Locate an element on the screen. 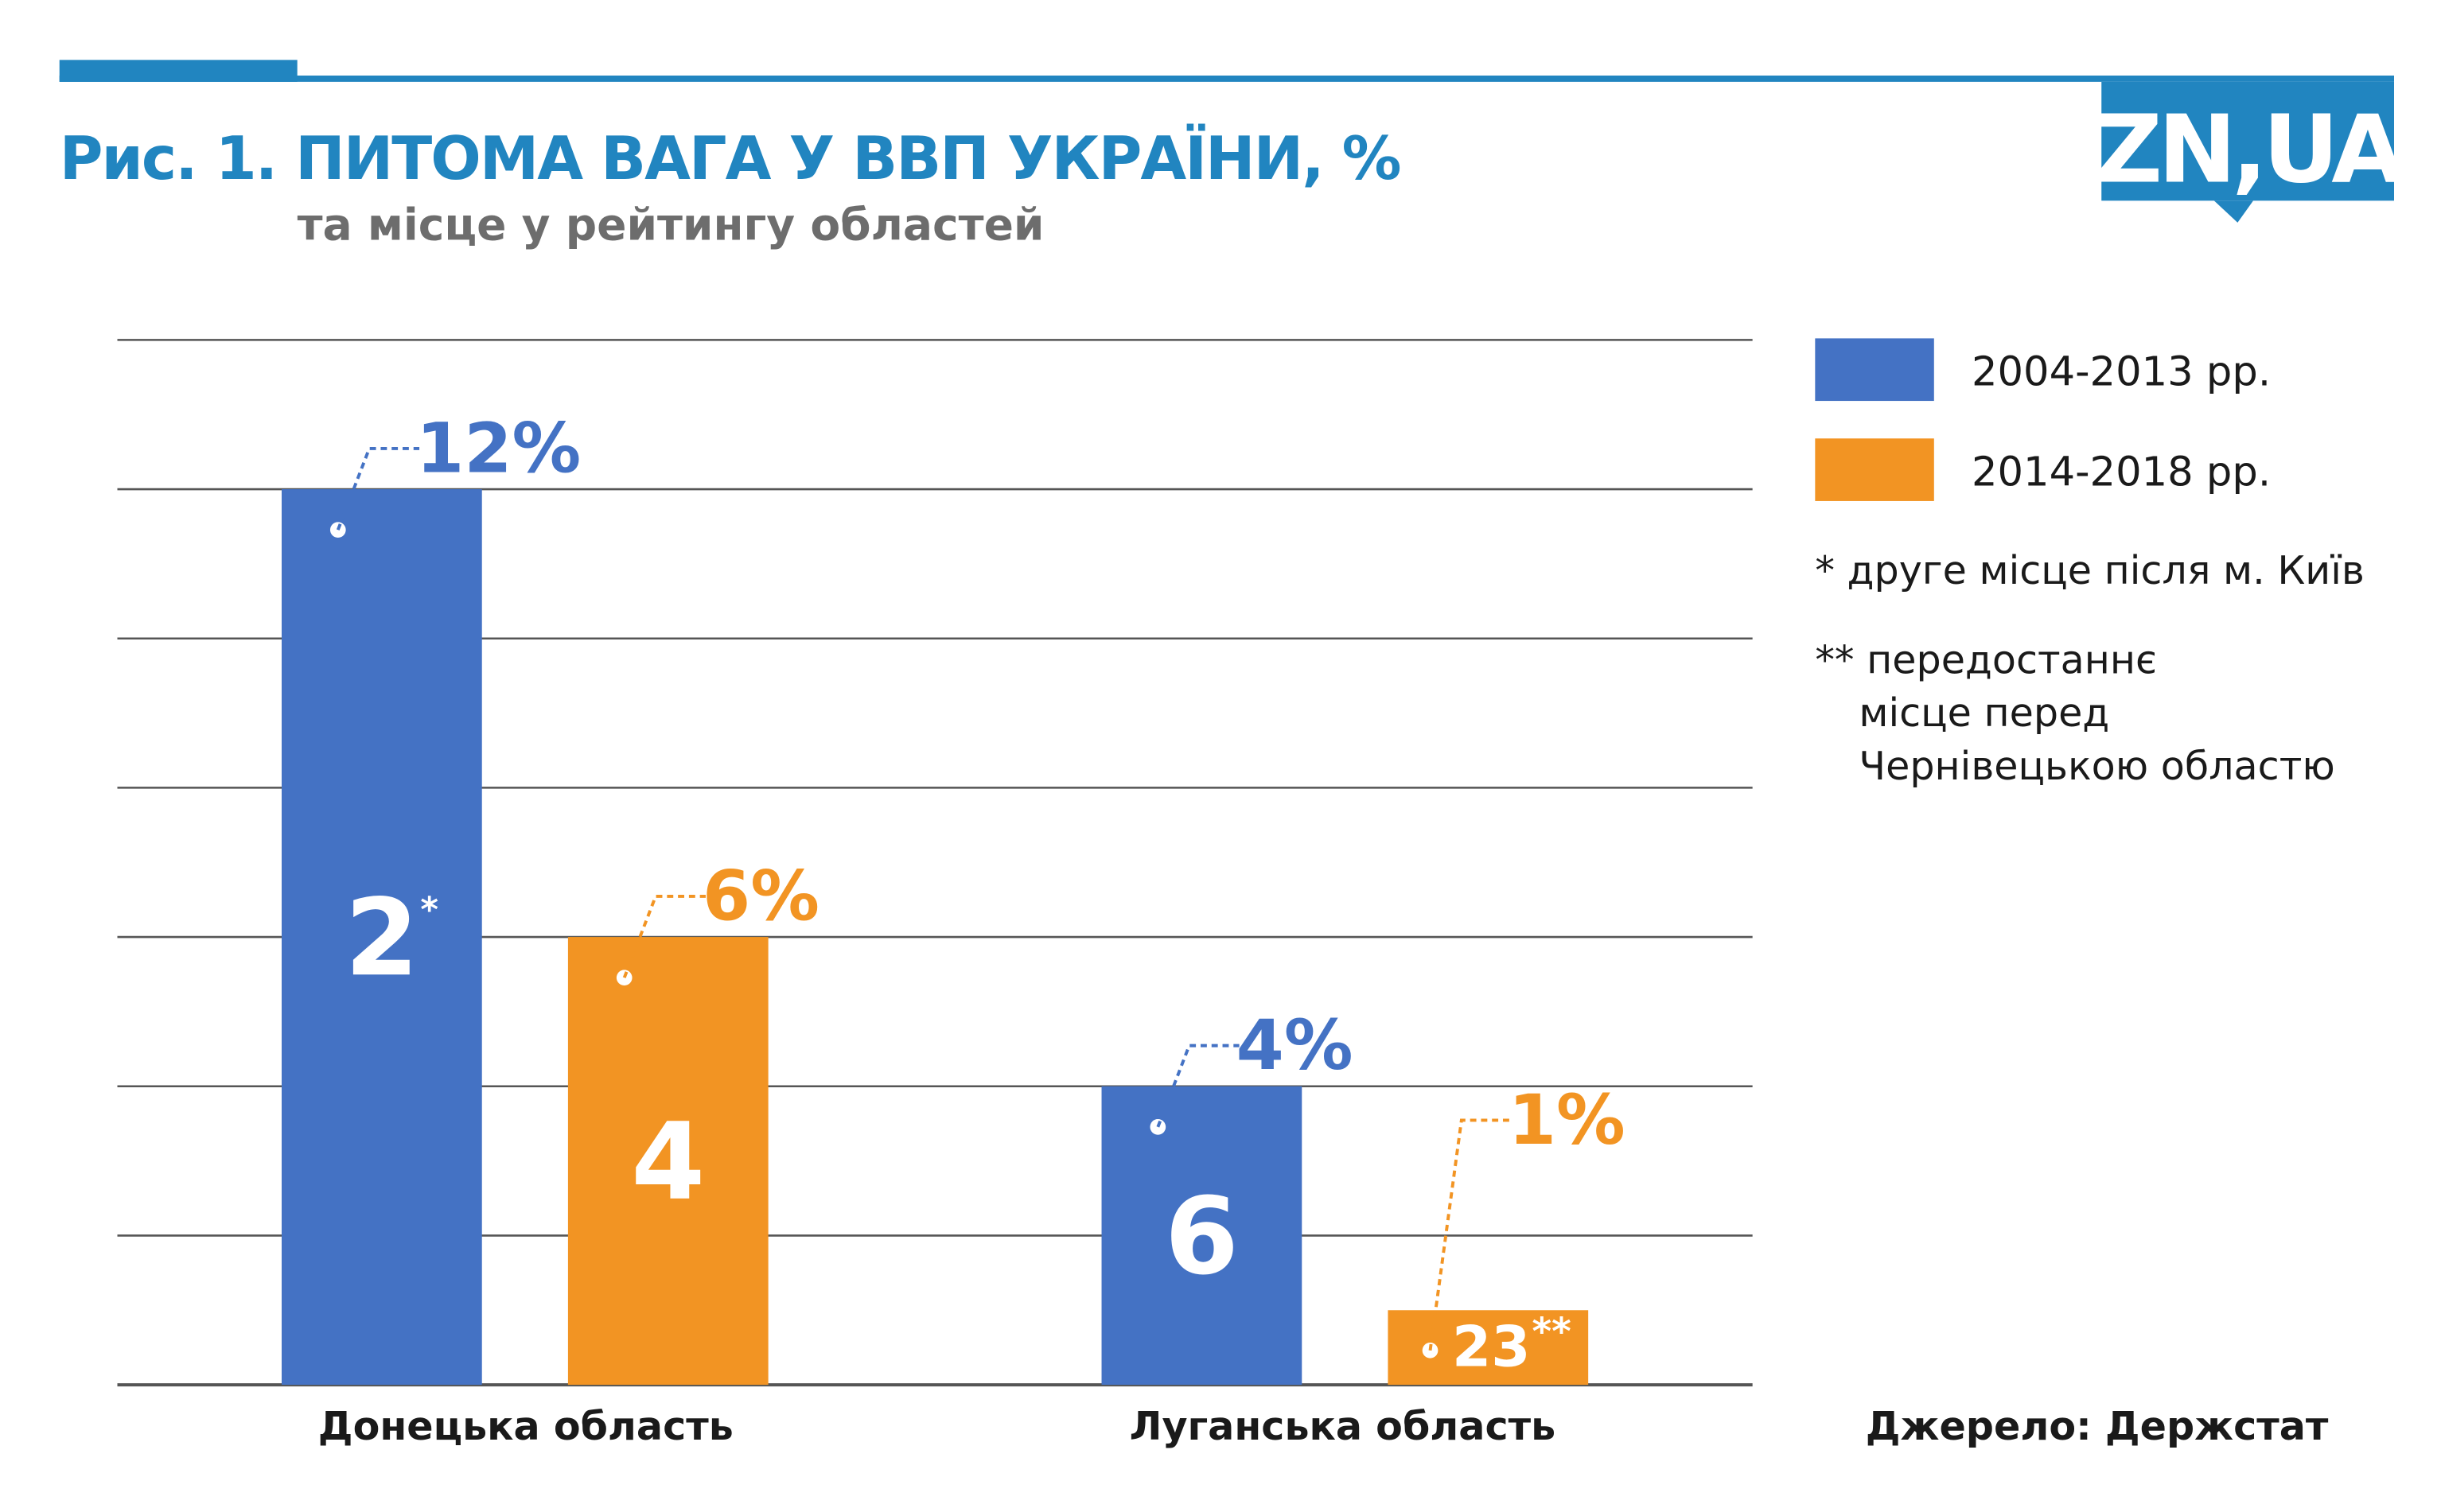  footnote-2-line3: Чернівецькою областю is located at coordinates (2096, 766).